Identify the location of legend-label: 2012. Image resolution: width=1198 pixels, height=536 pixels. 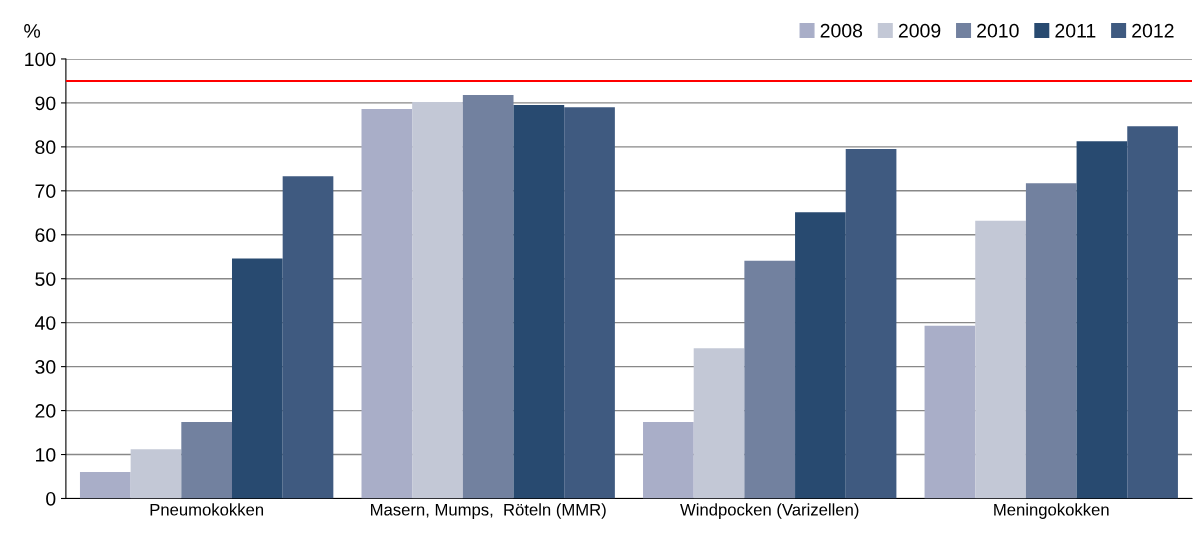
(1153, 30).